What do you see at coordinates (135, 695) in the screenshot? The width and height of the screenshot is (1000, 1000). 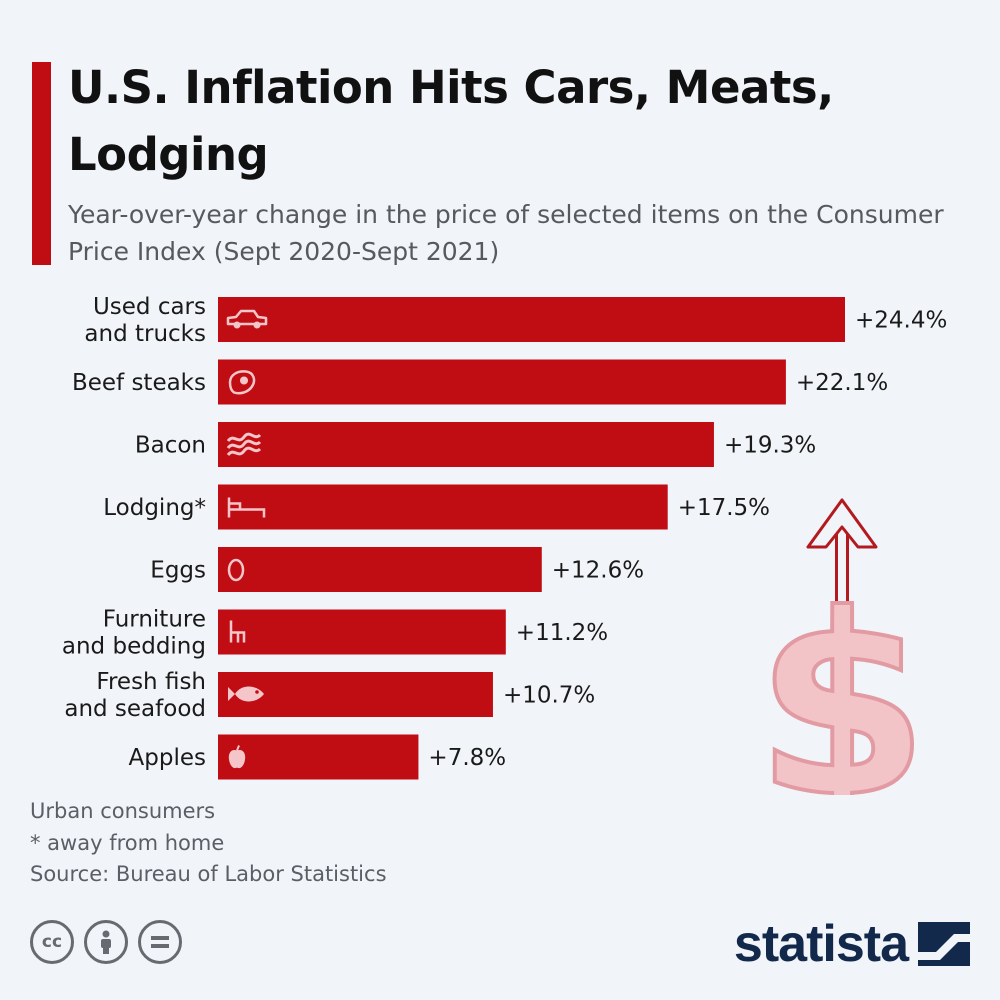 I see `category-label: Fresh fish and seafood` at bounding box center [135, 695].